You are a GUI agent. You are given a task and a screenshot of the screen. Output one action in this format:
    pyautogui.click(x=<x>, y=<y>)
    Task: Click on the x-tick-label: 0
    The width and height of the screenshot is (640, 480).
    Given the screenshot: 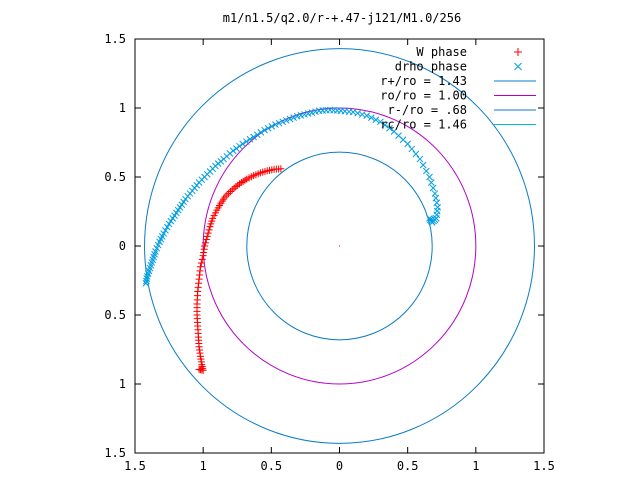 What is the action you would take?
    pyautogui.click(x=339, y=466)
    